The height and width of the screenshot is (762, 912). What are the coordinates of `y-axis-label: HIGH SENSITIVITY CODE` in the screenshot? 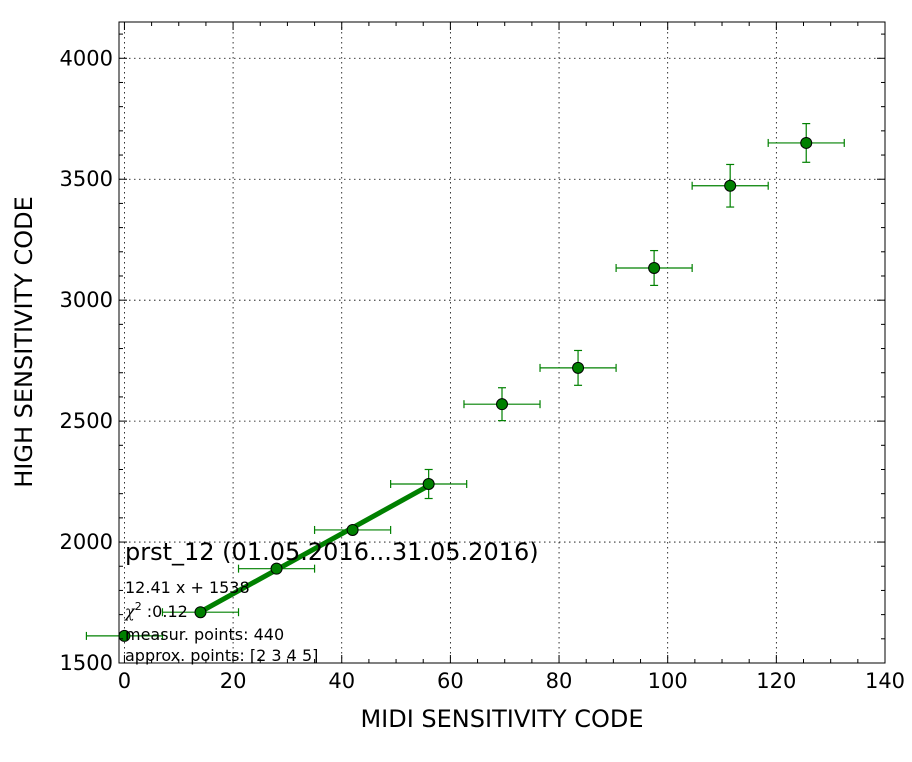 It's located at (24, 342).